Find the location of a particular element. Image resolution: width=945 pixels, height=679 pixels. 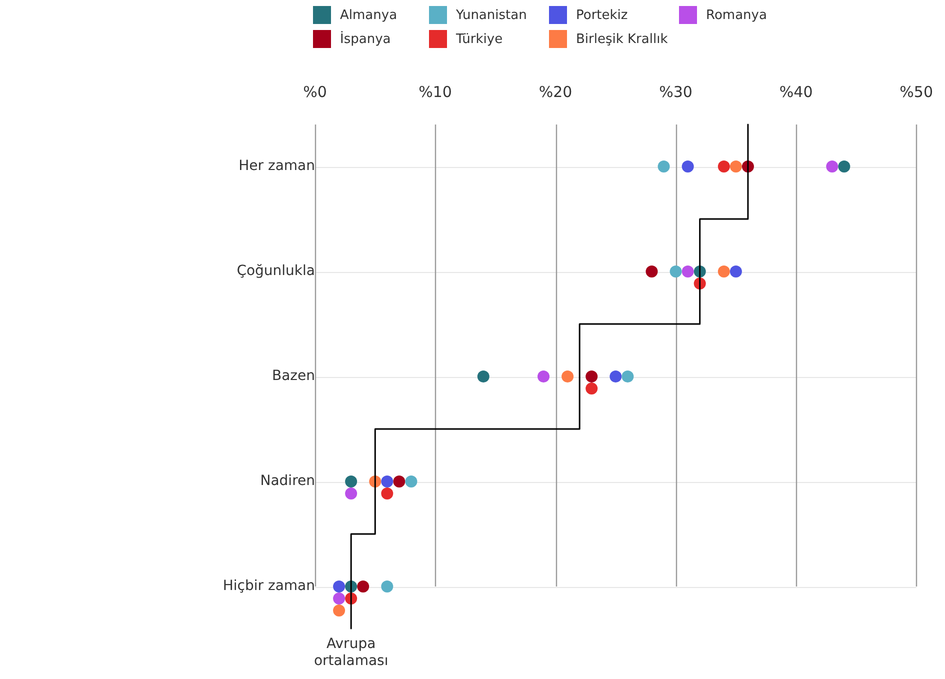

legend-label: İspanya is located at coordinates (365, 39).